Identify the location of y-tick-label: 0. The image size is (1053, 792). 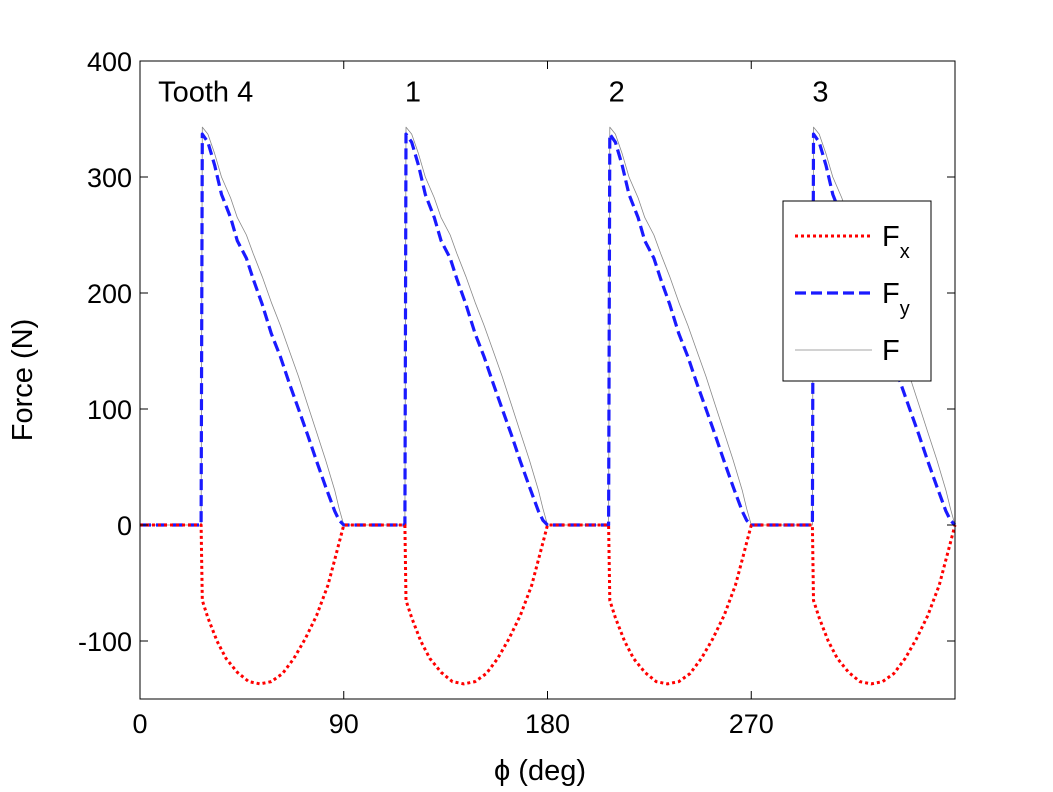
(124, 526).